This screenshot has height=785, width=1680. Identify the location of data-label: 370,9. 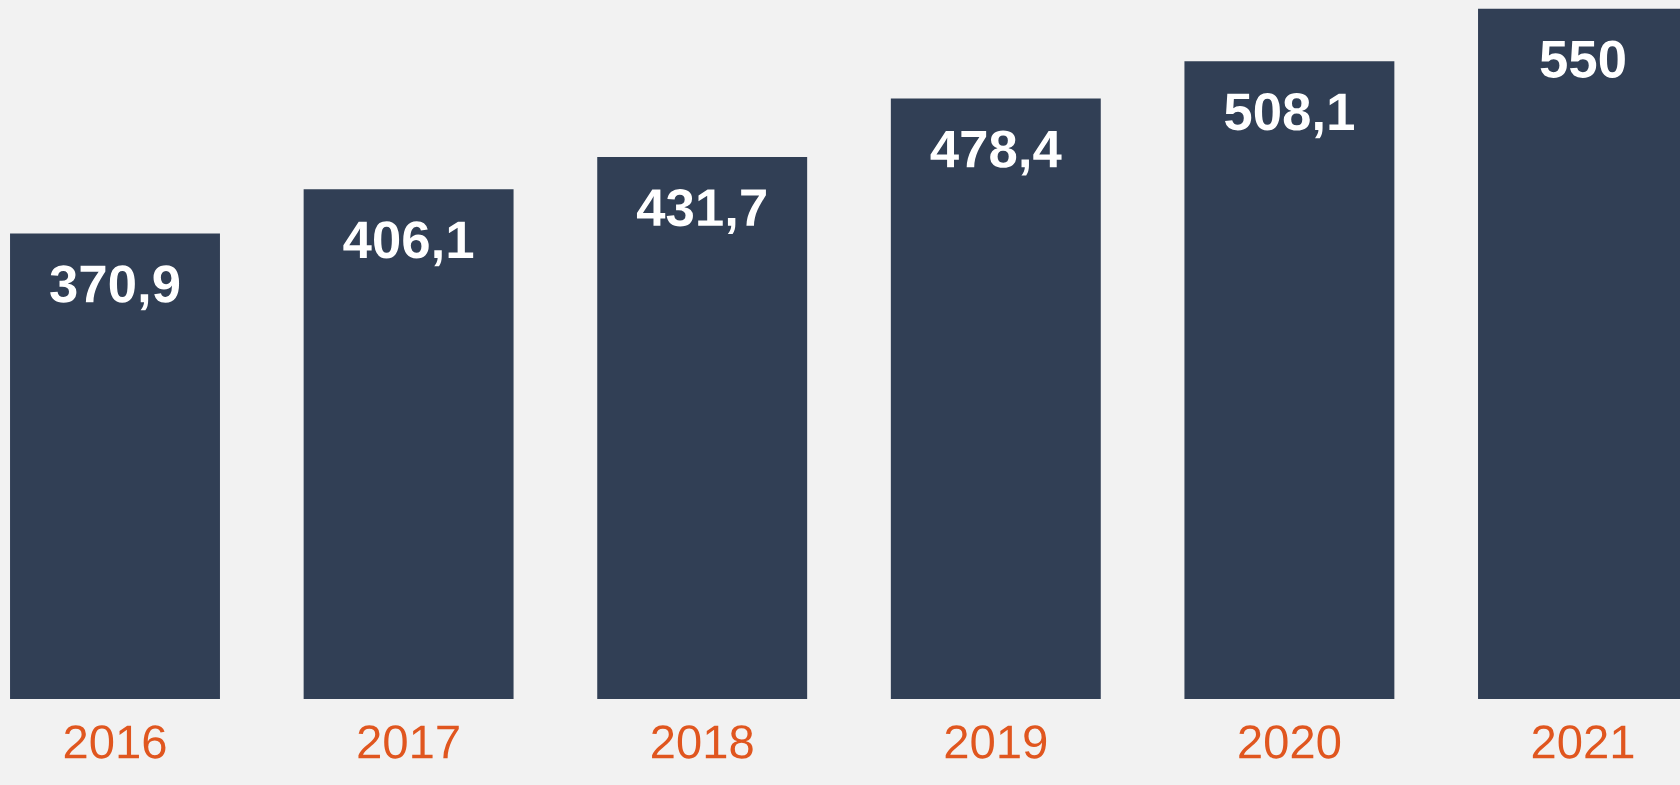
(115, 288).